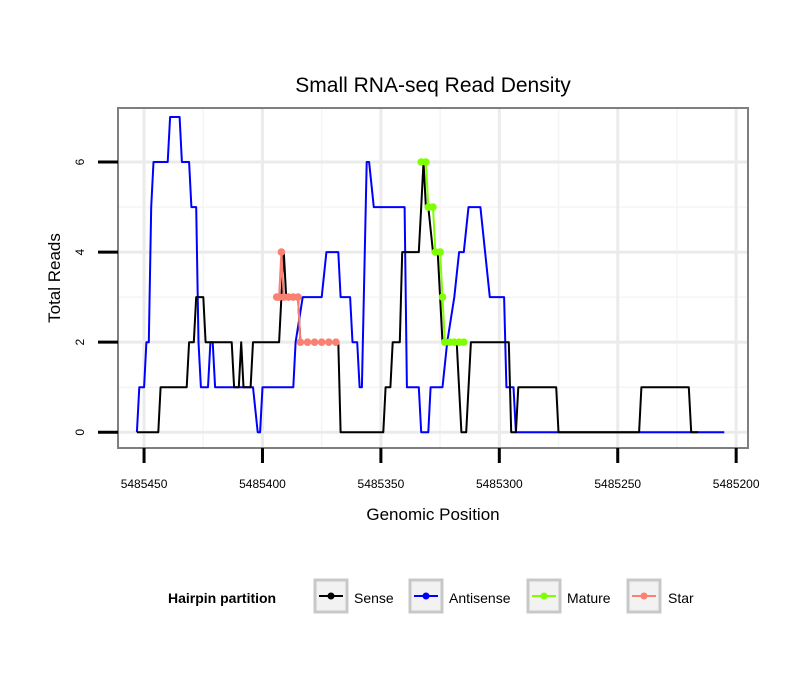 Image resolution: width=810 pixels, height=690 pixels. I want to click on x-tick-label: 5485200, so click(736, 484).